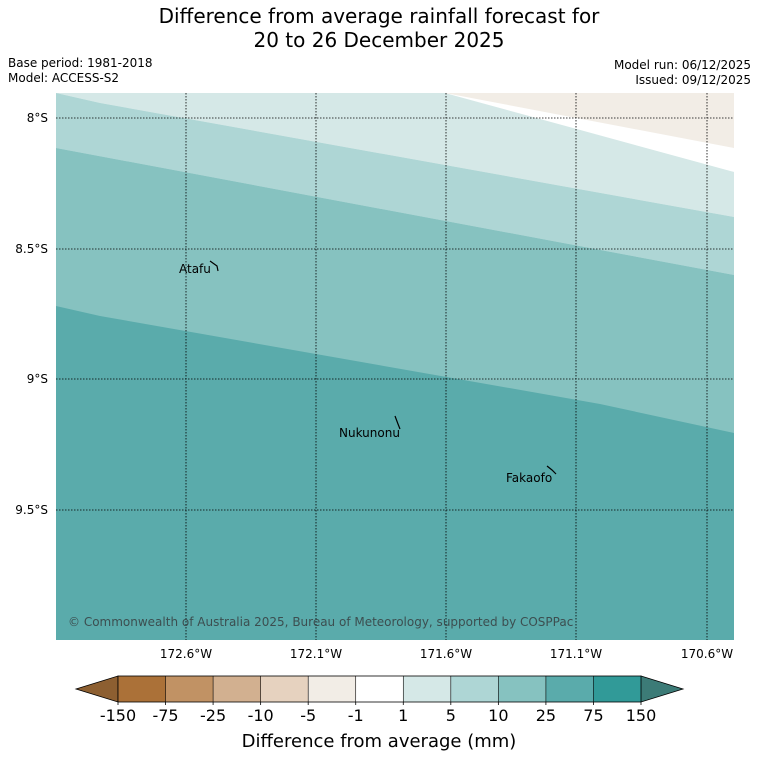 Image resolution: width=758 pixels, height=781 pixels. Describe the element at coordinates (662, 689) in the screenshot. I see `colorbar-extend-high` at that location.